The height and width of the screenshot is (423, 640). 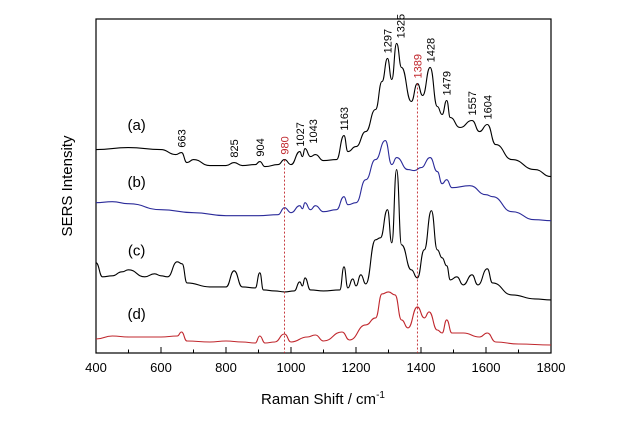 I want to click on x-tick-label: 1600, so click(x=486, y=367).